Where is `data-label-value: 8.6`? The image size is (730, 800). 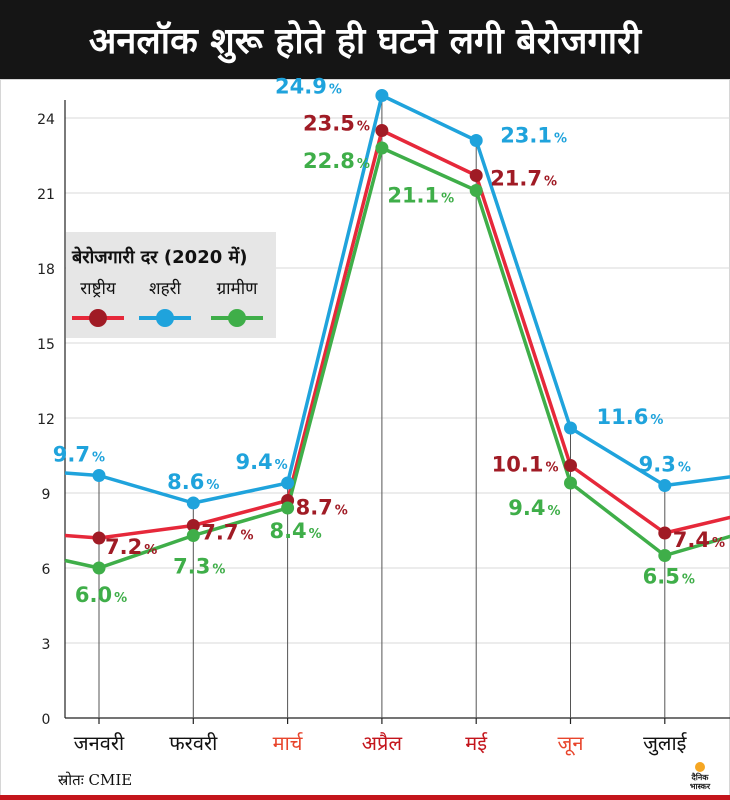 data-label-value: 8.6 is located at coordinates (185, 482).